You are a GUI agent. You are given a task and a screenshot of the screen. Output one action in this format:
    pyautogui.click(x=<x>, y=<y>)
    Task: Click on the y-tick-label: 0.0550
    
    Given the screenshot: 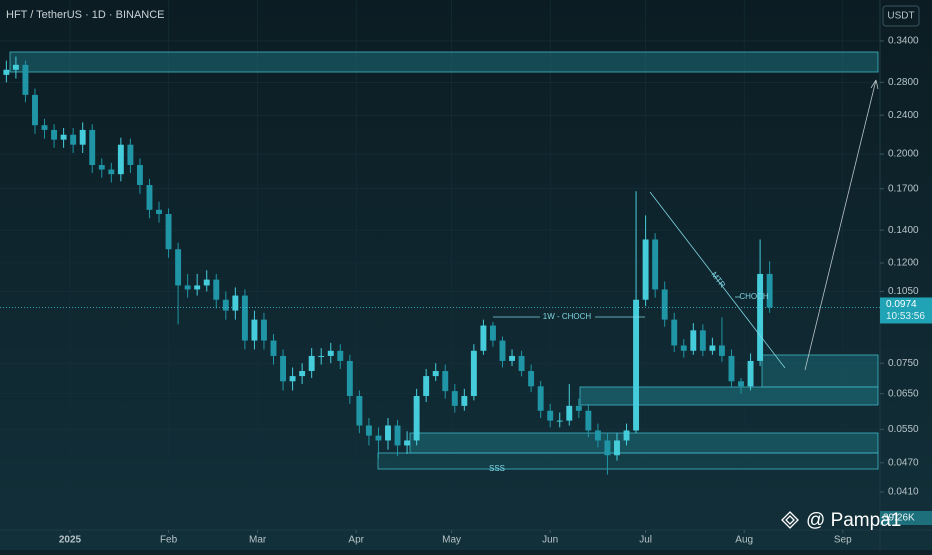 What is the action you would take?
    pyautogui.click(x=903, y=429)
    